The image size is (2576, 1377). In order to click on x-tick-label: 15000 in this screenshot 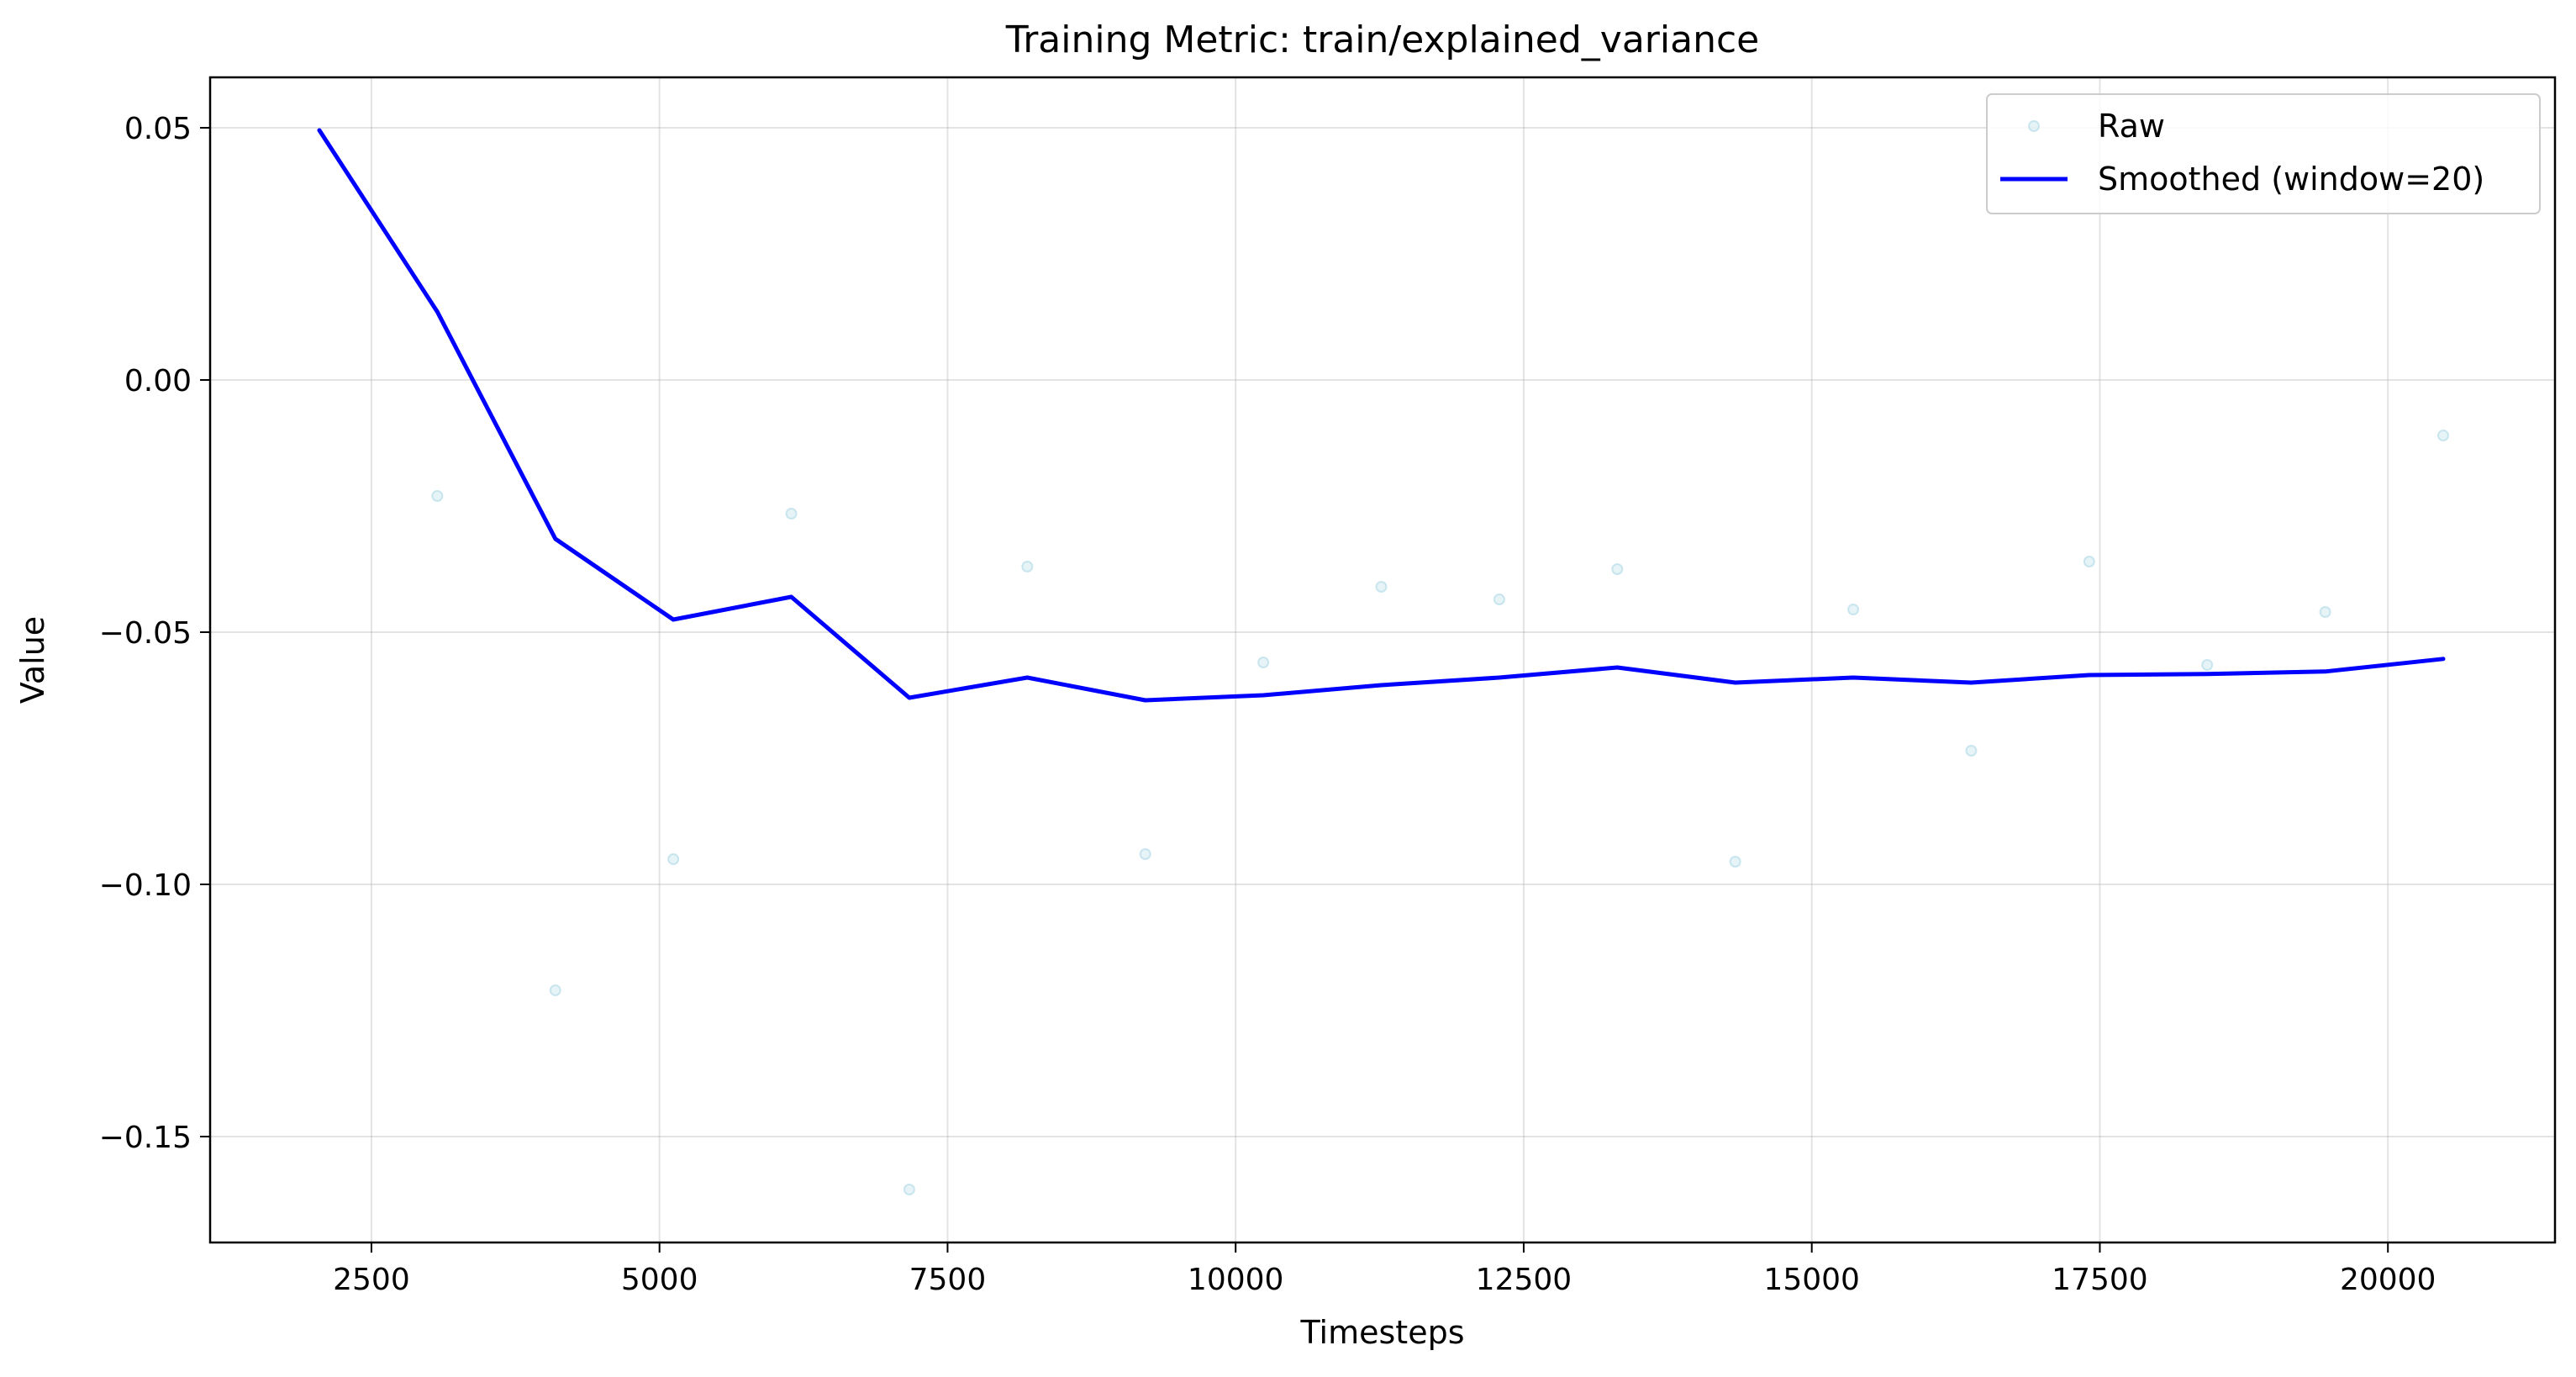, I will do `click(1811, 1280)`.